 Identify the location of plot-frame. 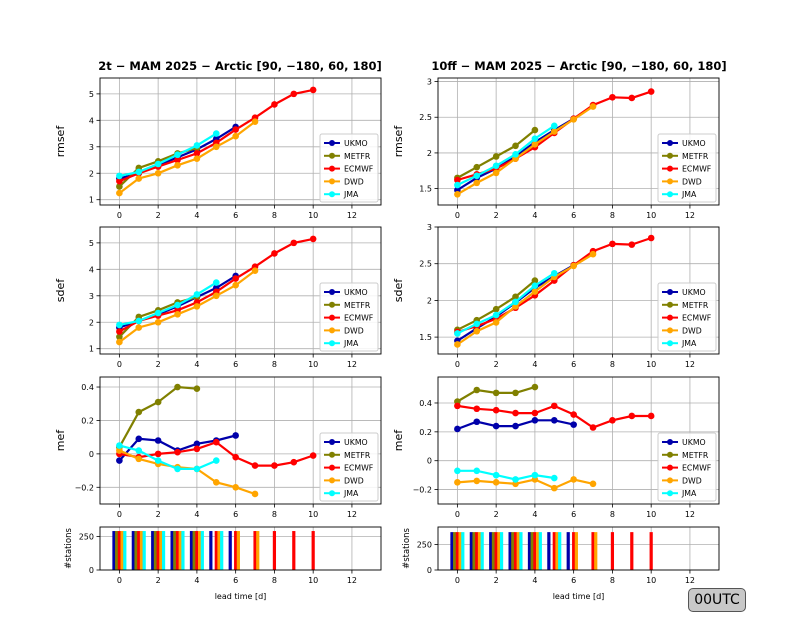
(240, 290).